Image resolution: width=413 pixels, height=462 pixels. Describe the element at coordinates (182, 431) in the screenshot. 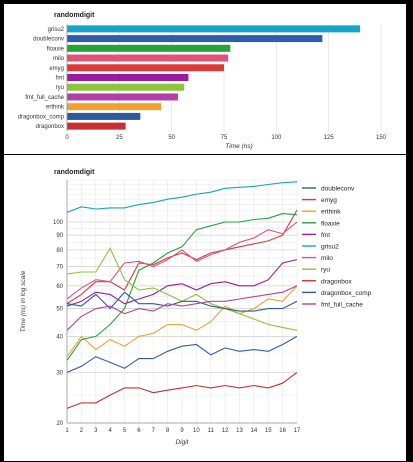

I see `x-tick-label: 9` at that location.